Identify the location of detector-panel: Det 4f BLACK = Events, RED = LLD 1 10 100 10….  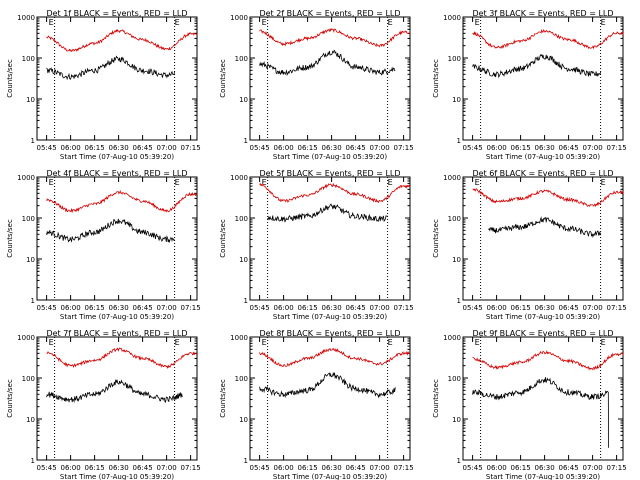
(103, 245).